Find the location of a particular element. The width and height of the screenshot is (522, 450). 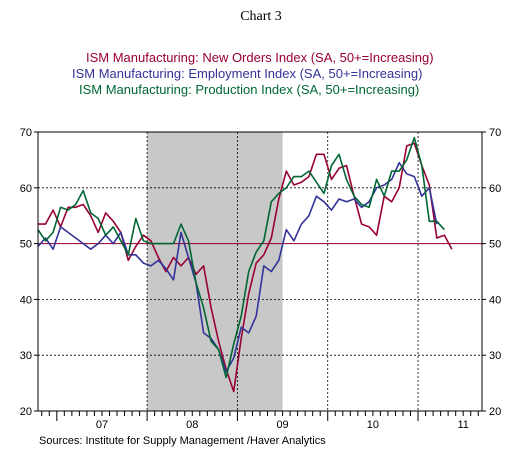

y-tick-label-left-50: 50 is located at coordinates (26, 245).